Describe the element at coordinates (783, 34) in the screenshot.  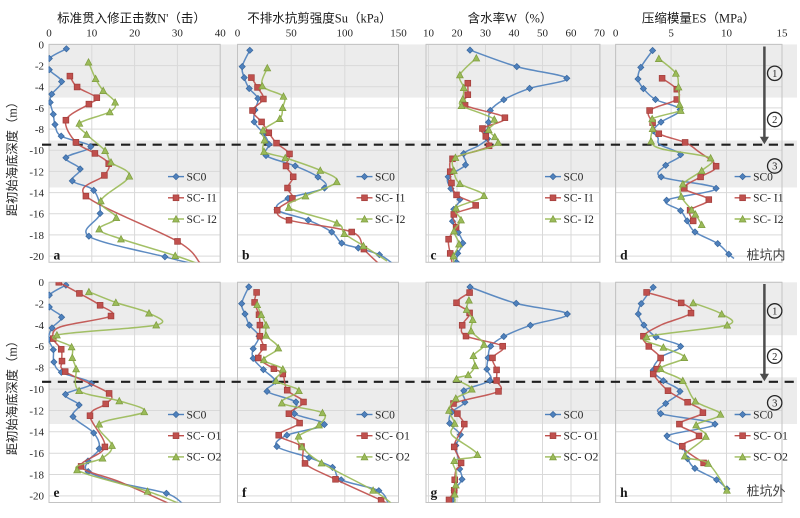
I see `svg-text: 15` at that location.